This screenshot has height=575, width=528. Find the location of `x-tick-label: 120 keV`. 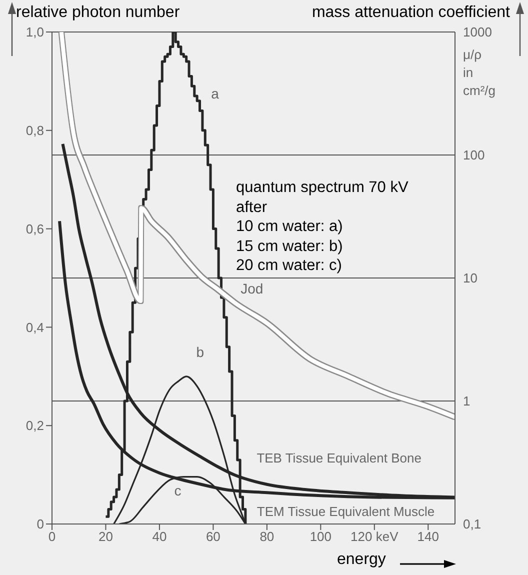

x-tick-label: 120 keV is located at coordinates (374, 536).